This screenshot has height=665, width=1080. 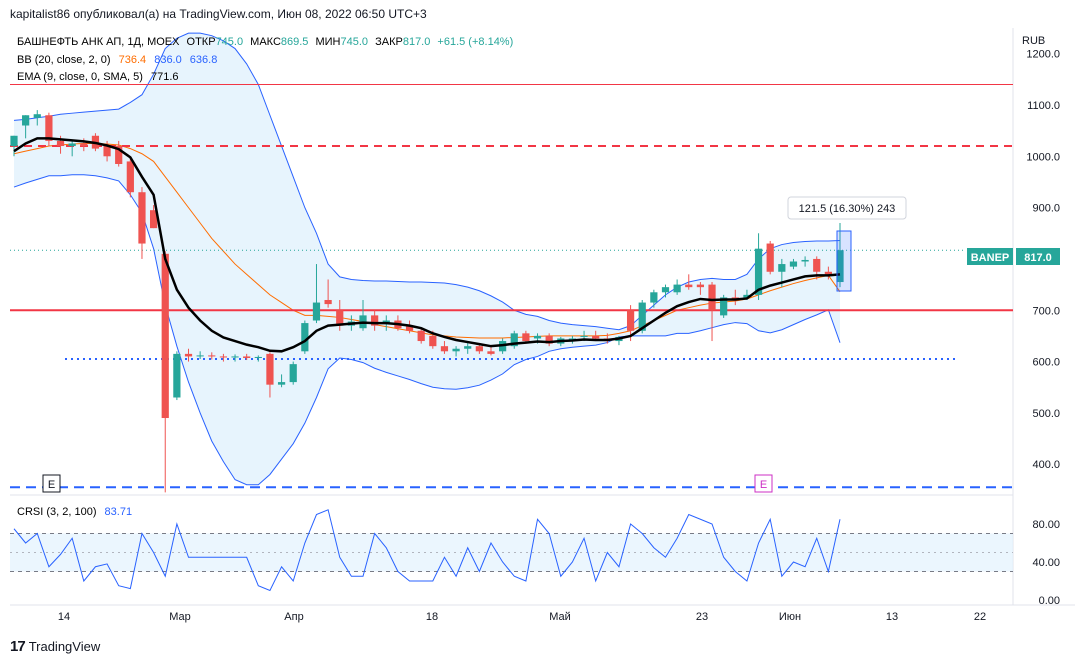 What do you see at coordinates (1043, 55) in the screenshot?
I see `price-tick: 1200.0` at bounding box center [1043, 55].